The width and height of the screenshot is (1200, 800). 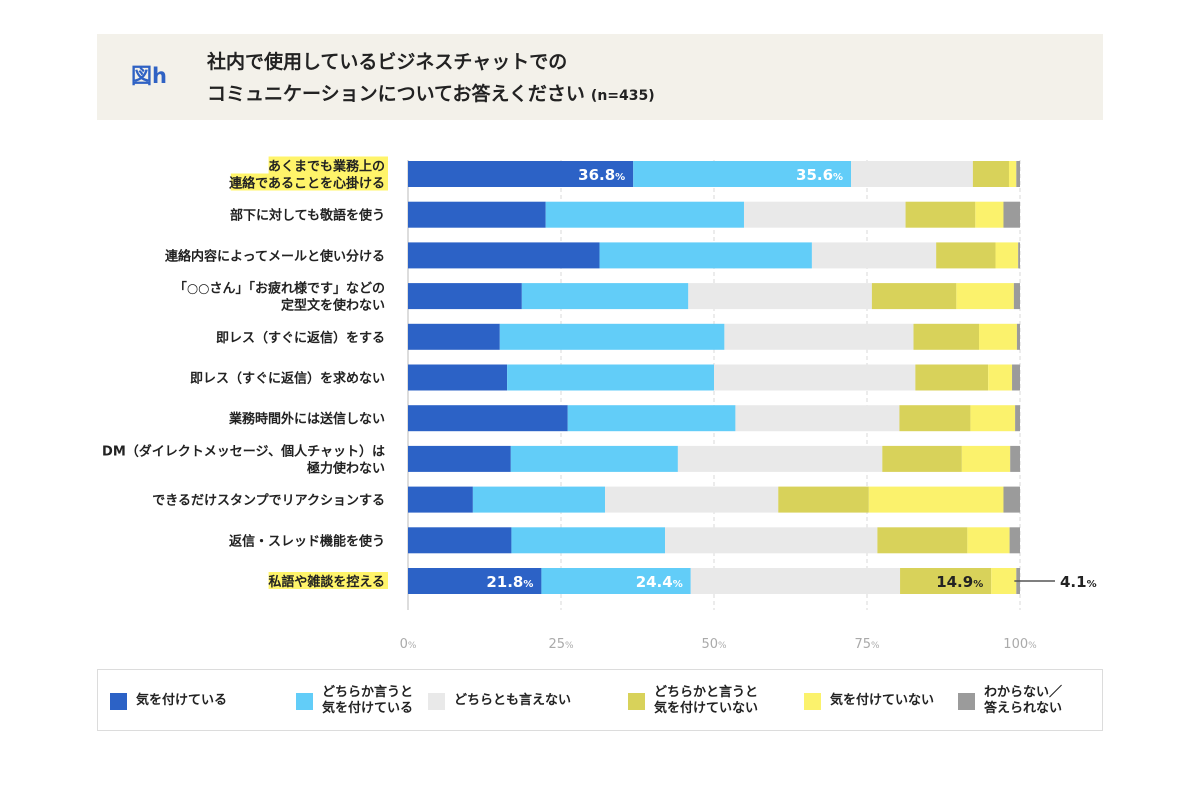 What do you see at coordinates (243, 451) in the screenshot?
I see `category-label: DM（ダイレクトメッセージ、個人チャット）は` at bounding box center [243, 451].